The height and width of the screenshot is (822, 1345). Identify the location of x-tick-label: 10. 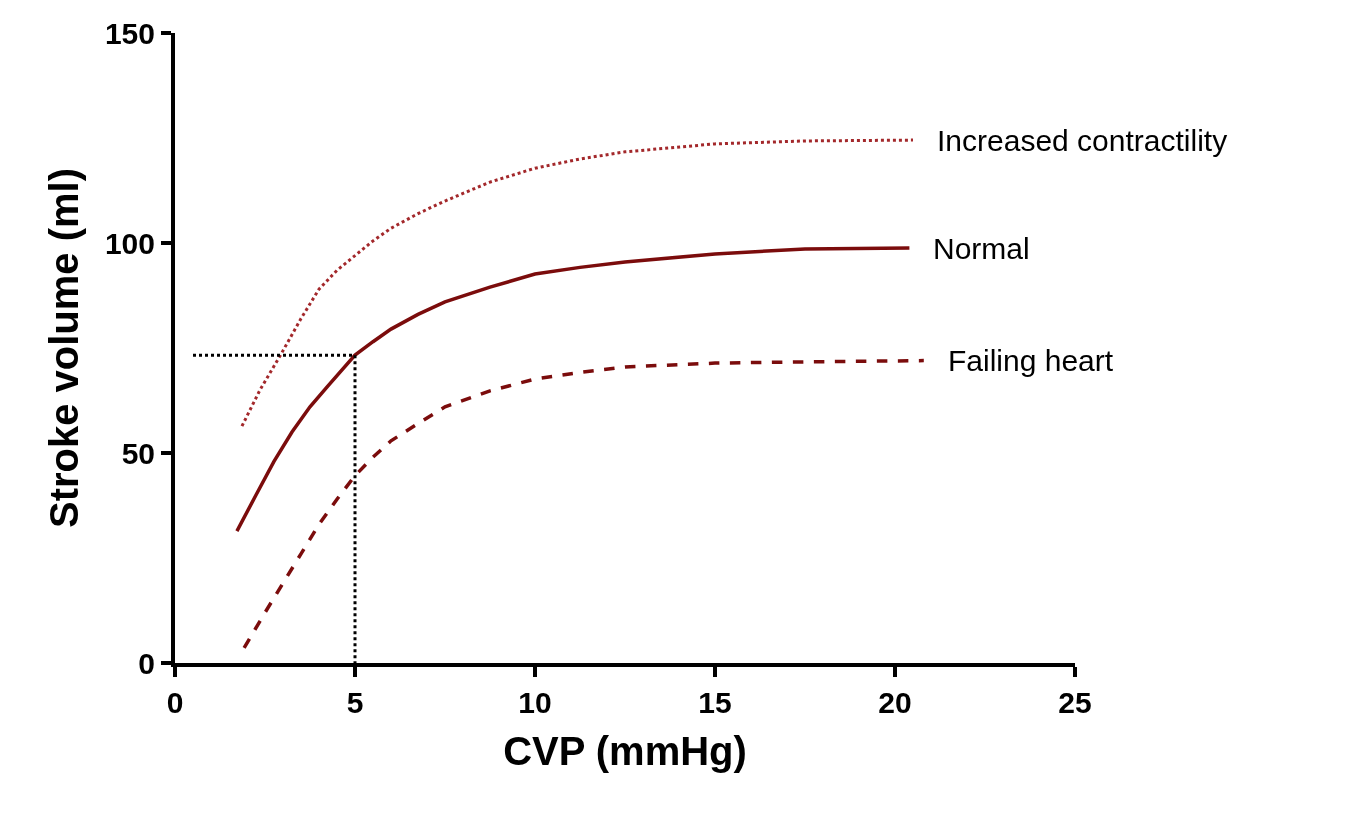
(535, 702).